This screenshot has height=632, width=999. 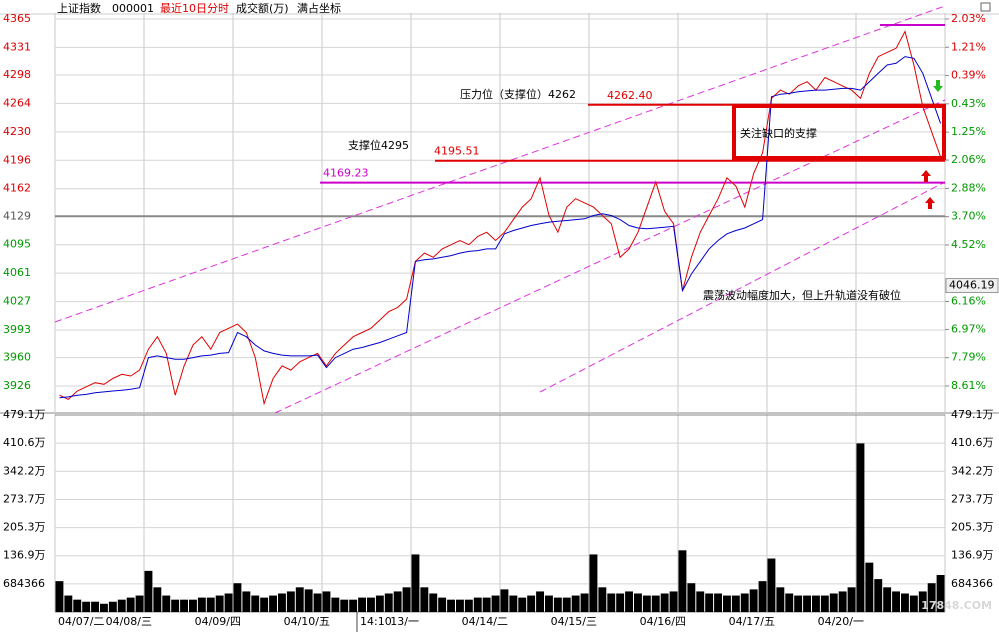 What do you see at coordinates (17, 215) in the screenshot?
I see `y-tick-label: 4129` at bounding box center [17, 215].